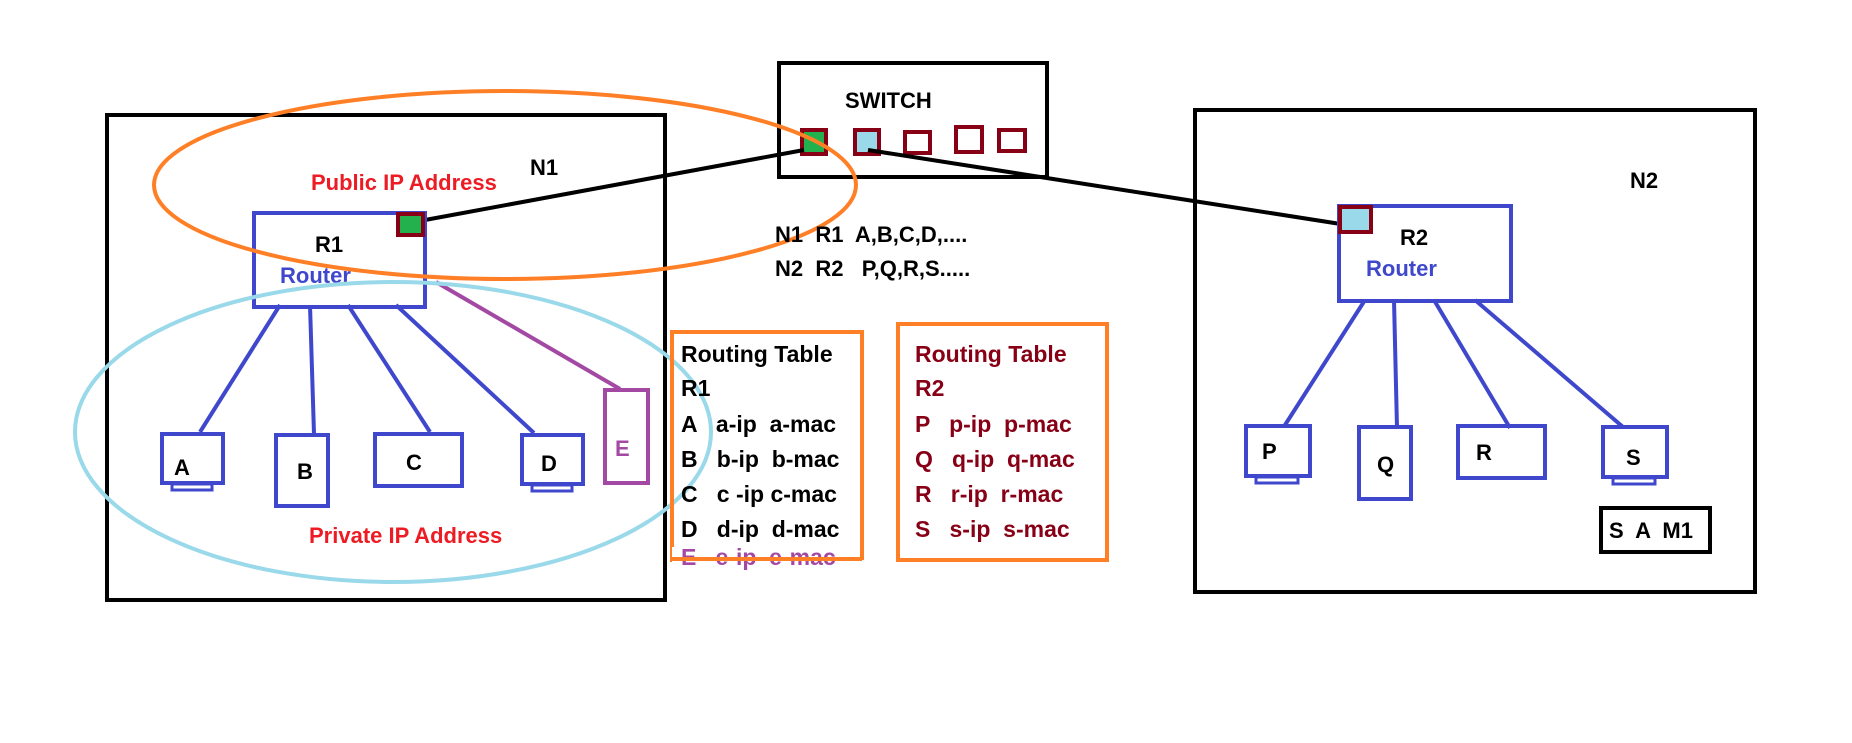 Image resolution: width=1852 pixels, height=743 pixels. I want to click on public-ip-ellipse, so click(505, 185).